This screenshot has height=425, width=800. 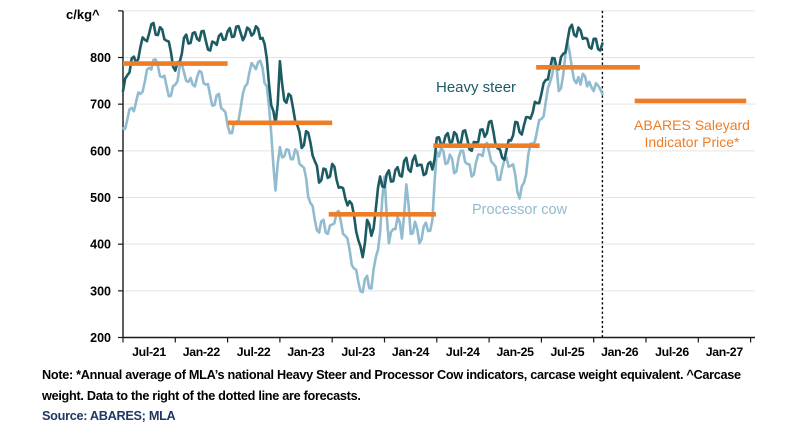 I want to click on svg-text: 300, so click(x=100, y=291).